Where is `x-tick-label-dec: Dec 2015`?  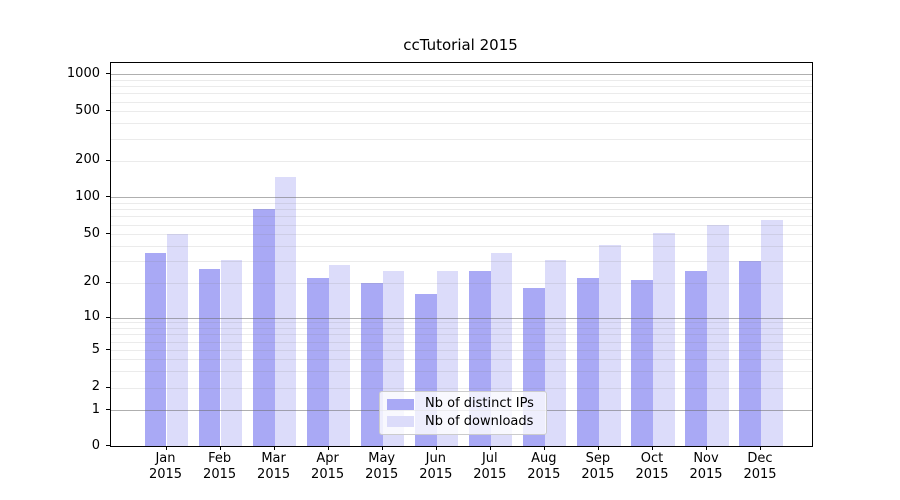 x-tick-label-dec: Dec 2015 is located at coordinates (760, 466).